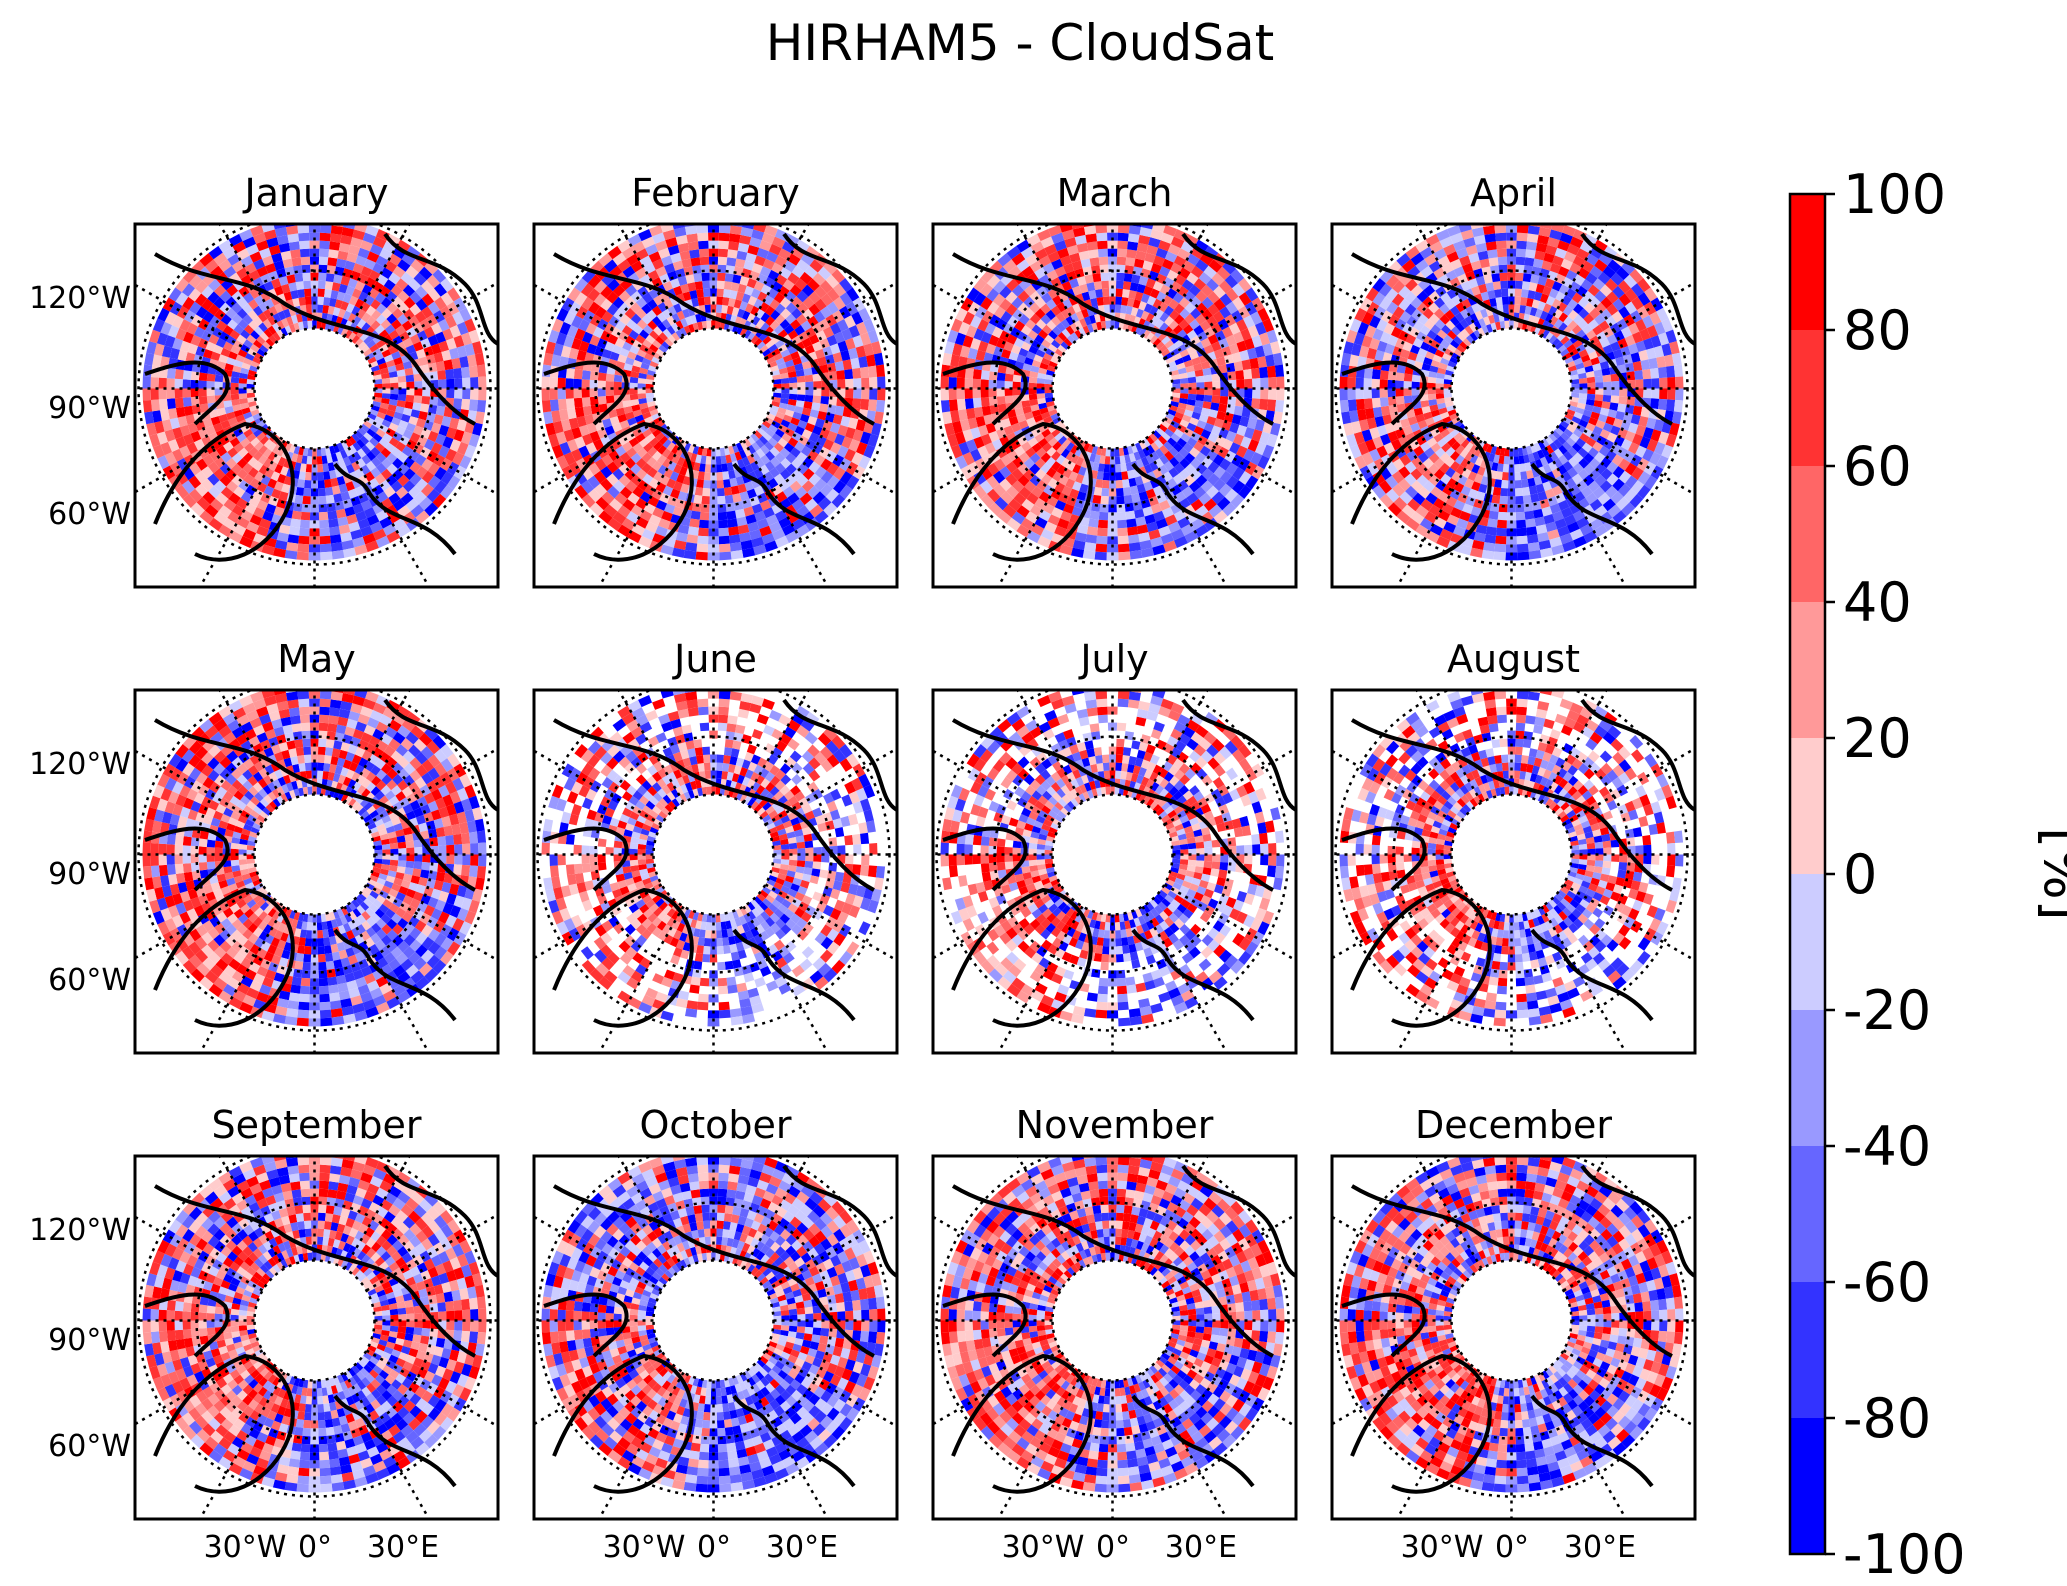 The image size is (2067, 1586). Describe the element at coordinates (316, 1125) in the screenshot. I see `panel-title: September` at that location.